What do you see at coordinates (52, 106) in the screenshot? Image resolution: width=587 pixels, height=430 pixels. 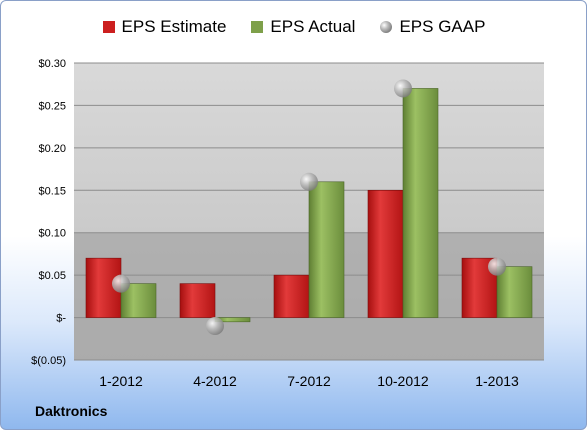 I see `y-tick-label: $0.25` at bounding box center [52, 106].